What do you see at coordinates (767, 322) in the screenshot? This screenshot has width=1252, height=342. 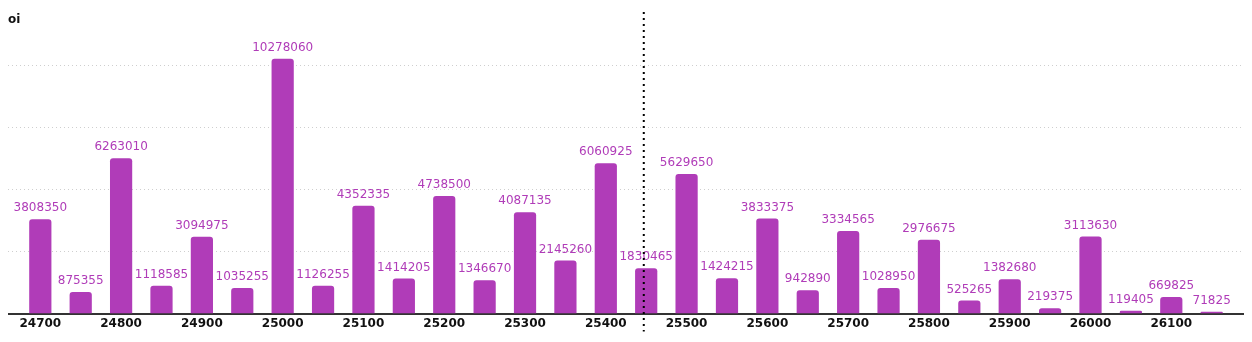 I see `x-tick-label: 25600` at bounding box center [767, 322].